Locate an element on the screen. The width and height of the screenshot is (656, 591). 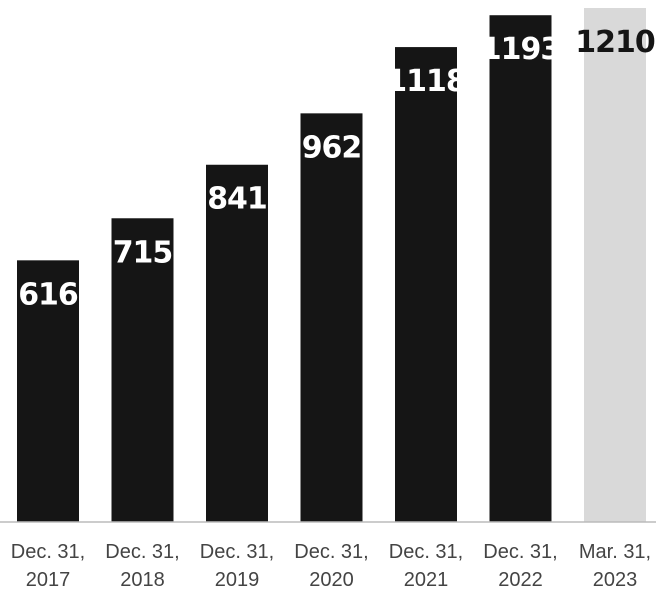
bar-value-label-4: 1118 is located at coordinates (426, 81).